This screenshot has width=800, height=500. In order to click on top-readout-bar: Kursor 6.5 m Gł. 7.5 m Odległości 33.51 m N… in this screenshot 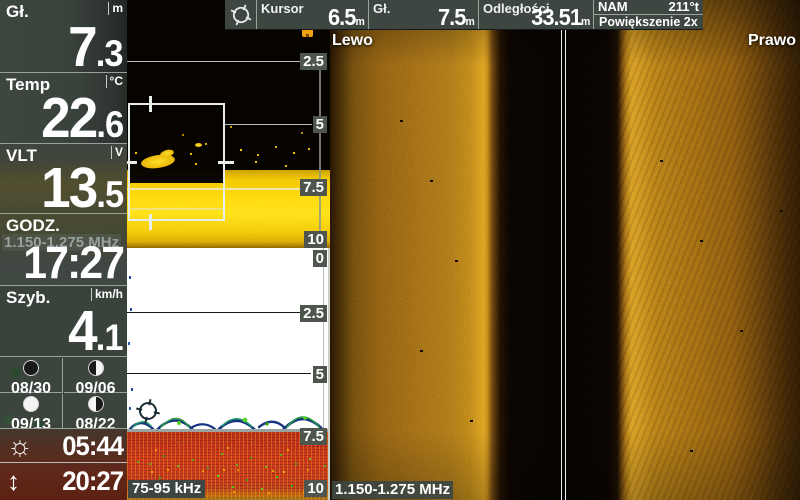, I will do `click(464, 15)`.